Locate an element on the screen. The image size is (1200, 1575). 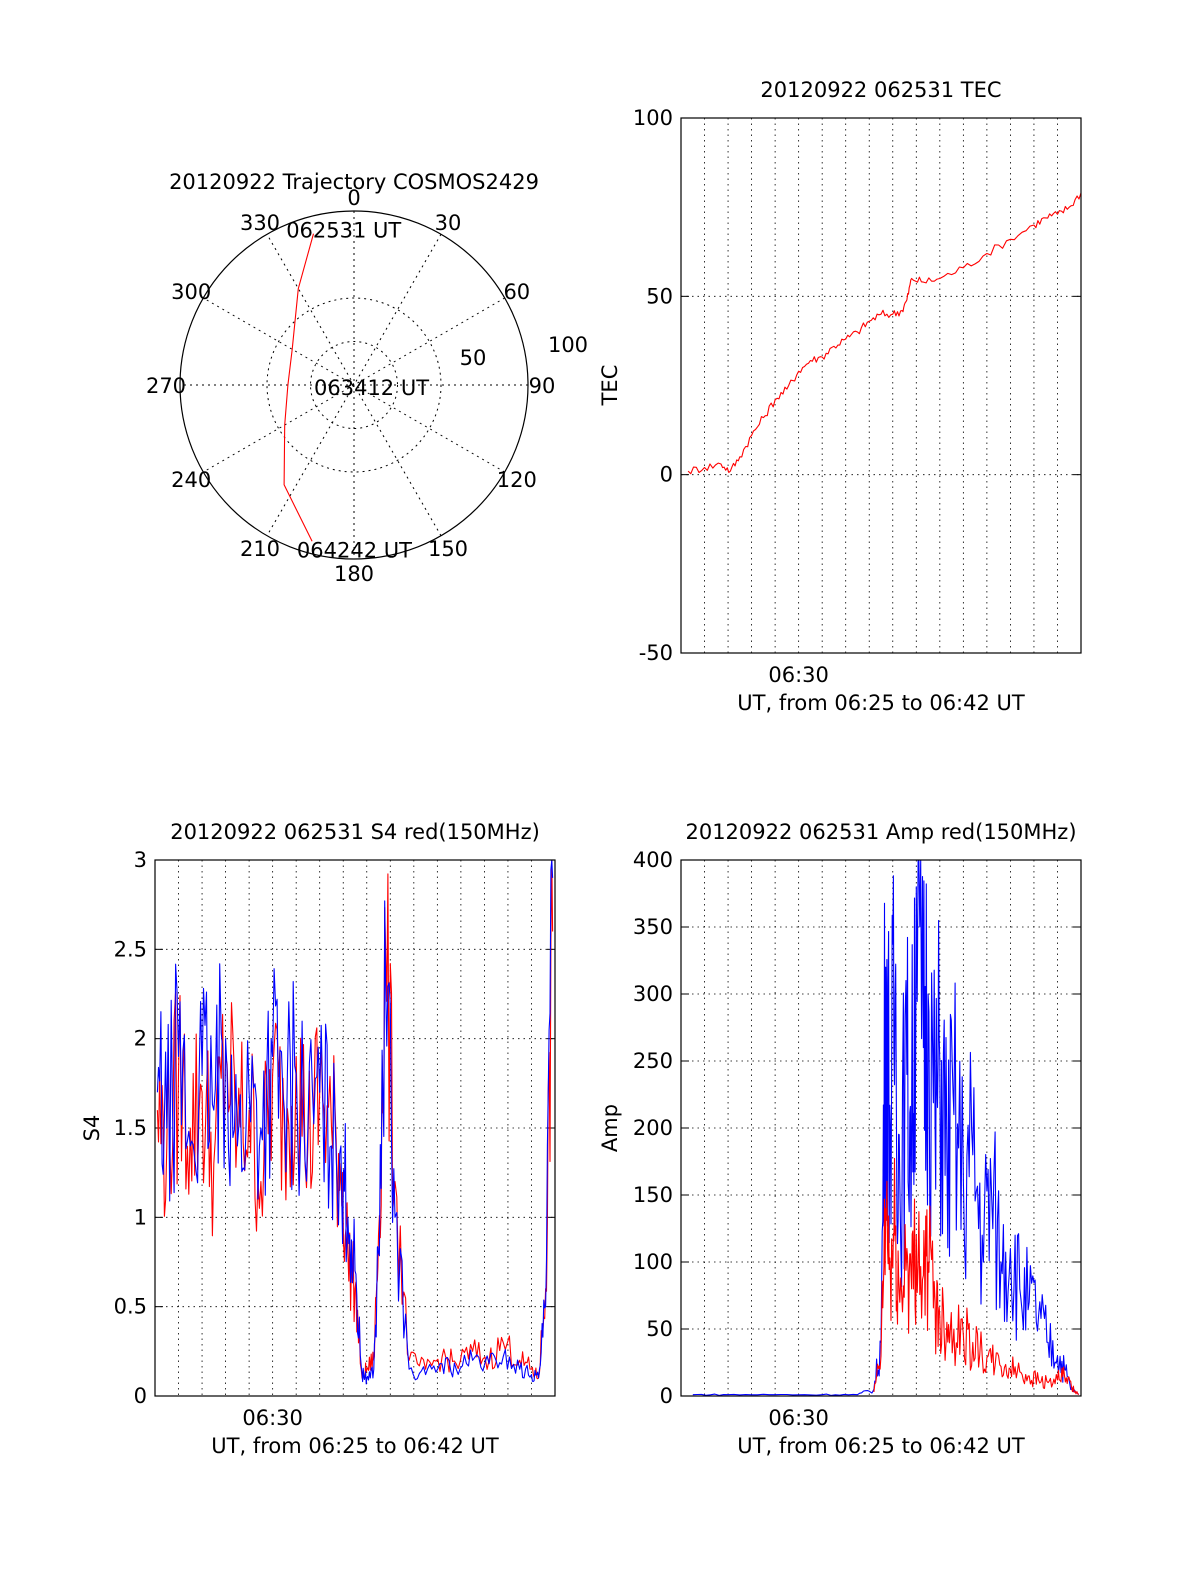
amp-plot-frame is located at coordinates (881, 1128).